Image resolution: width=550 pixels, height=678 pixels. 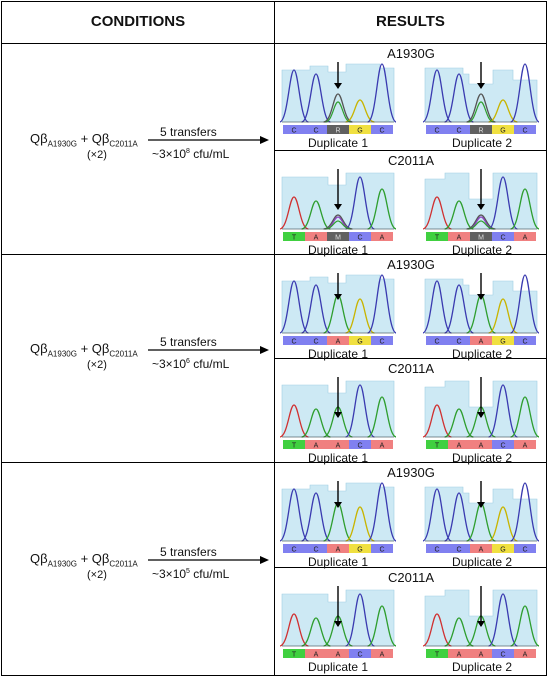 I want to click on transfer-arrow-icon, so click(x=208, y=349).